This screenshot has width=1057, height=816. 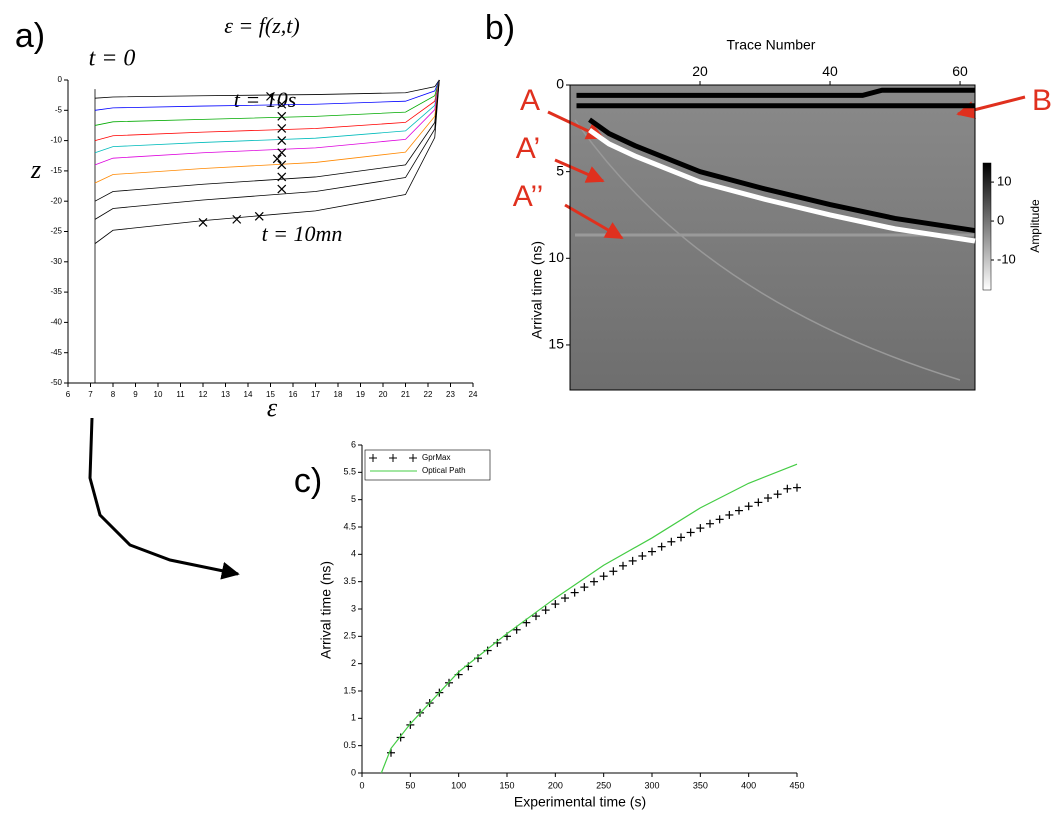 I want to click on colorbar-tick-label: 0, so click(x=1000, y=219).